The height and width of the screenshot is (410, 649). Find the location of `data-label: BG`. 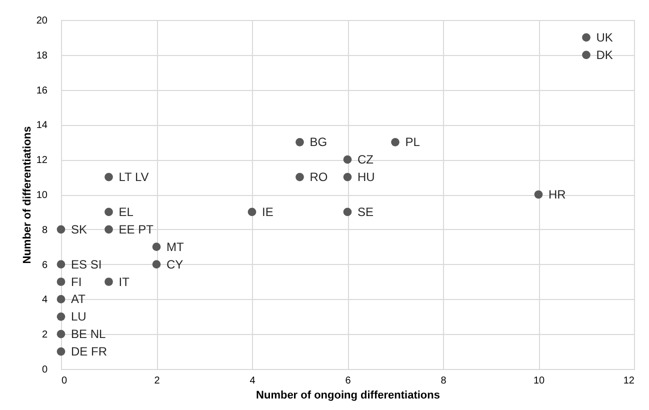

data-label: BG is located at coordinates (319, 142).